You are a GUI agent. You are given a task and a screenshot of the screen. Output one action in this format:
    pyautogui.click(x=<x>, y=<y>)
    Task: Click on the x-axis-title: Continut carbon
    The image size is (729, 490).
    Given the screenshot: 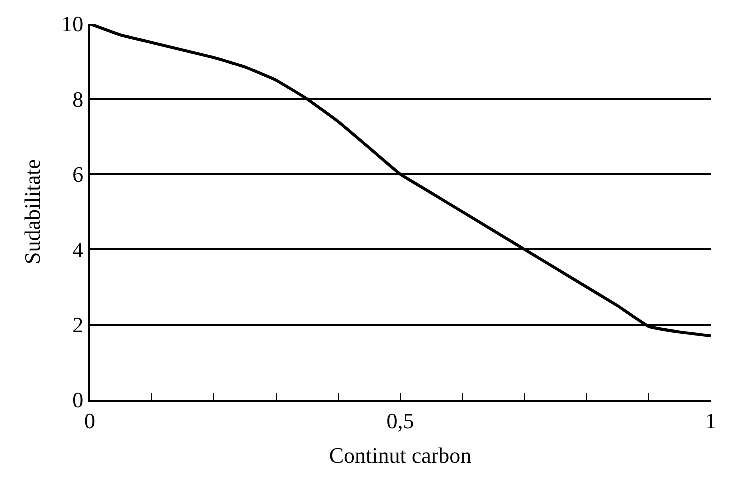 What is the action you would take?
    pyautogui.click(x=400, y=455)
    